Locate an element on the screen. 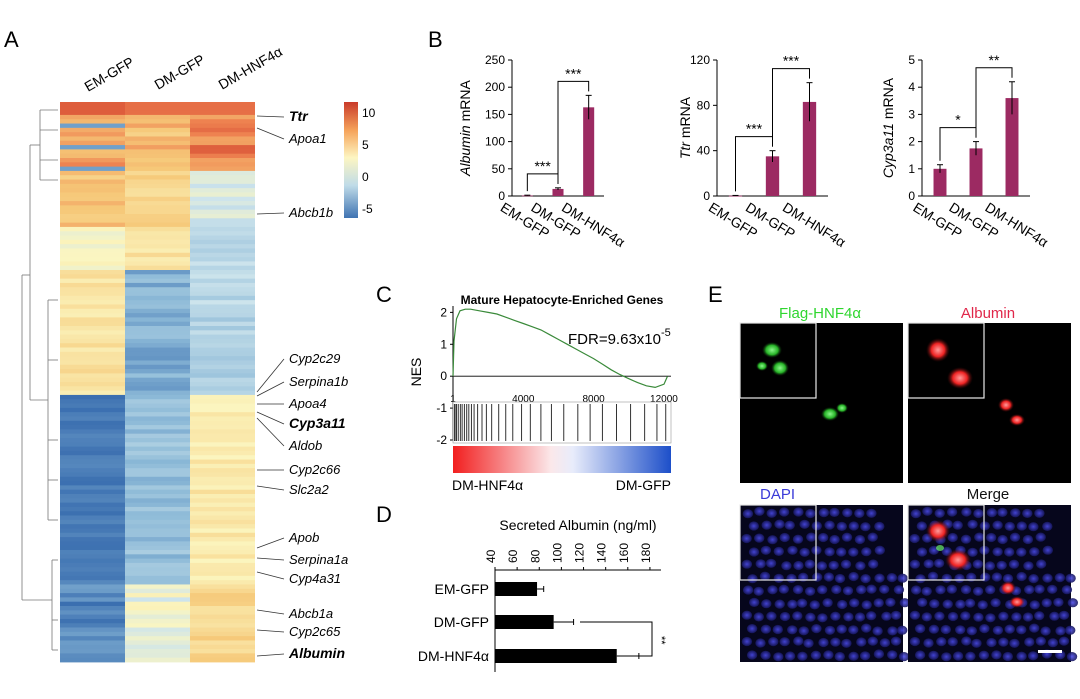  bar is located at coordinates (809, 148).